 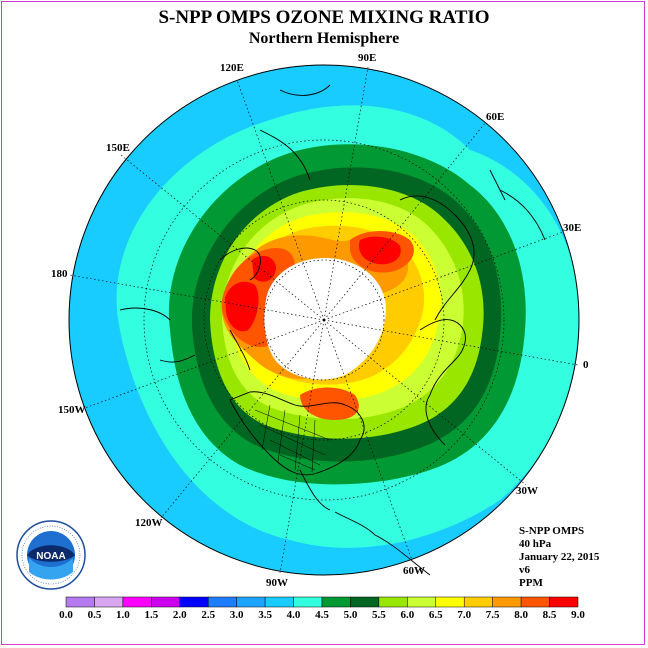 What do you see at coordinates (293, 615) in the screenshot?
I see `colorbar-tick-label: 4.0` at bounding box center [293, 615].